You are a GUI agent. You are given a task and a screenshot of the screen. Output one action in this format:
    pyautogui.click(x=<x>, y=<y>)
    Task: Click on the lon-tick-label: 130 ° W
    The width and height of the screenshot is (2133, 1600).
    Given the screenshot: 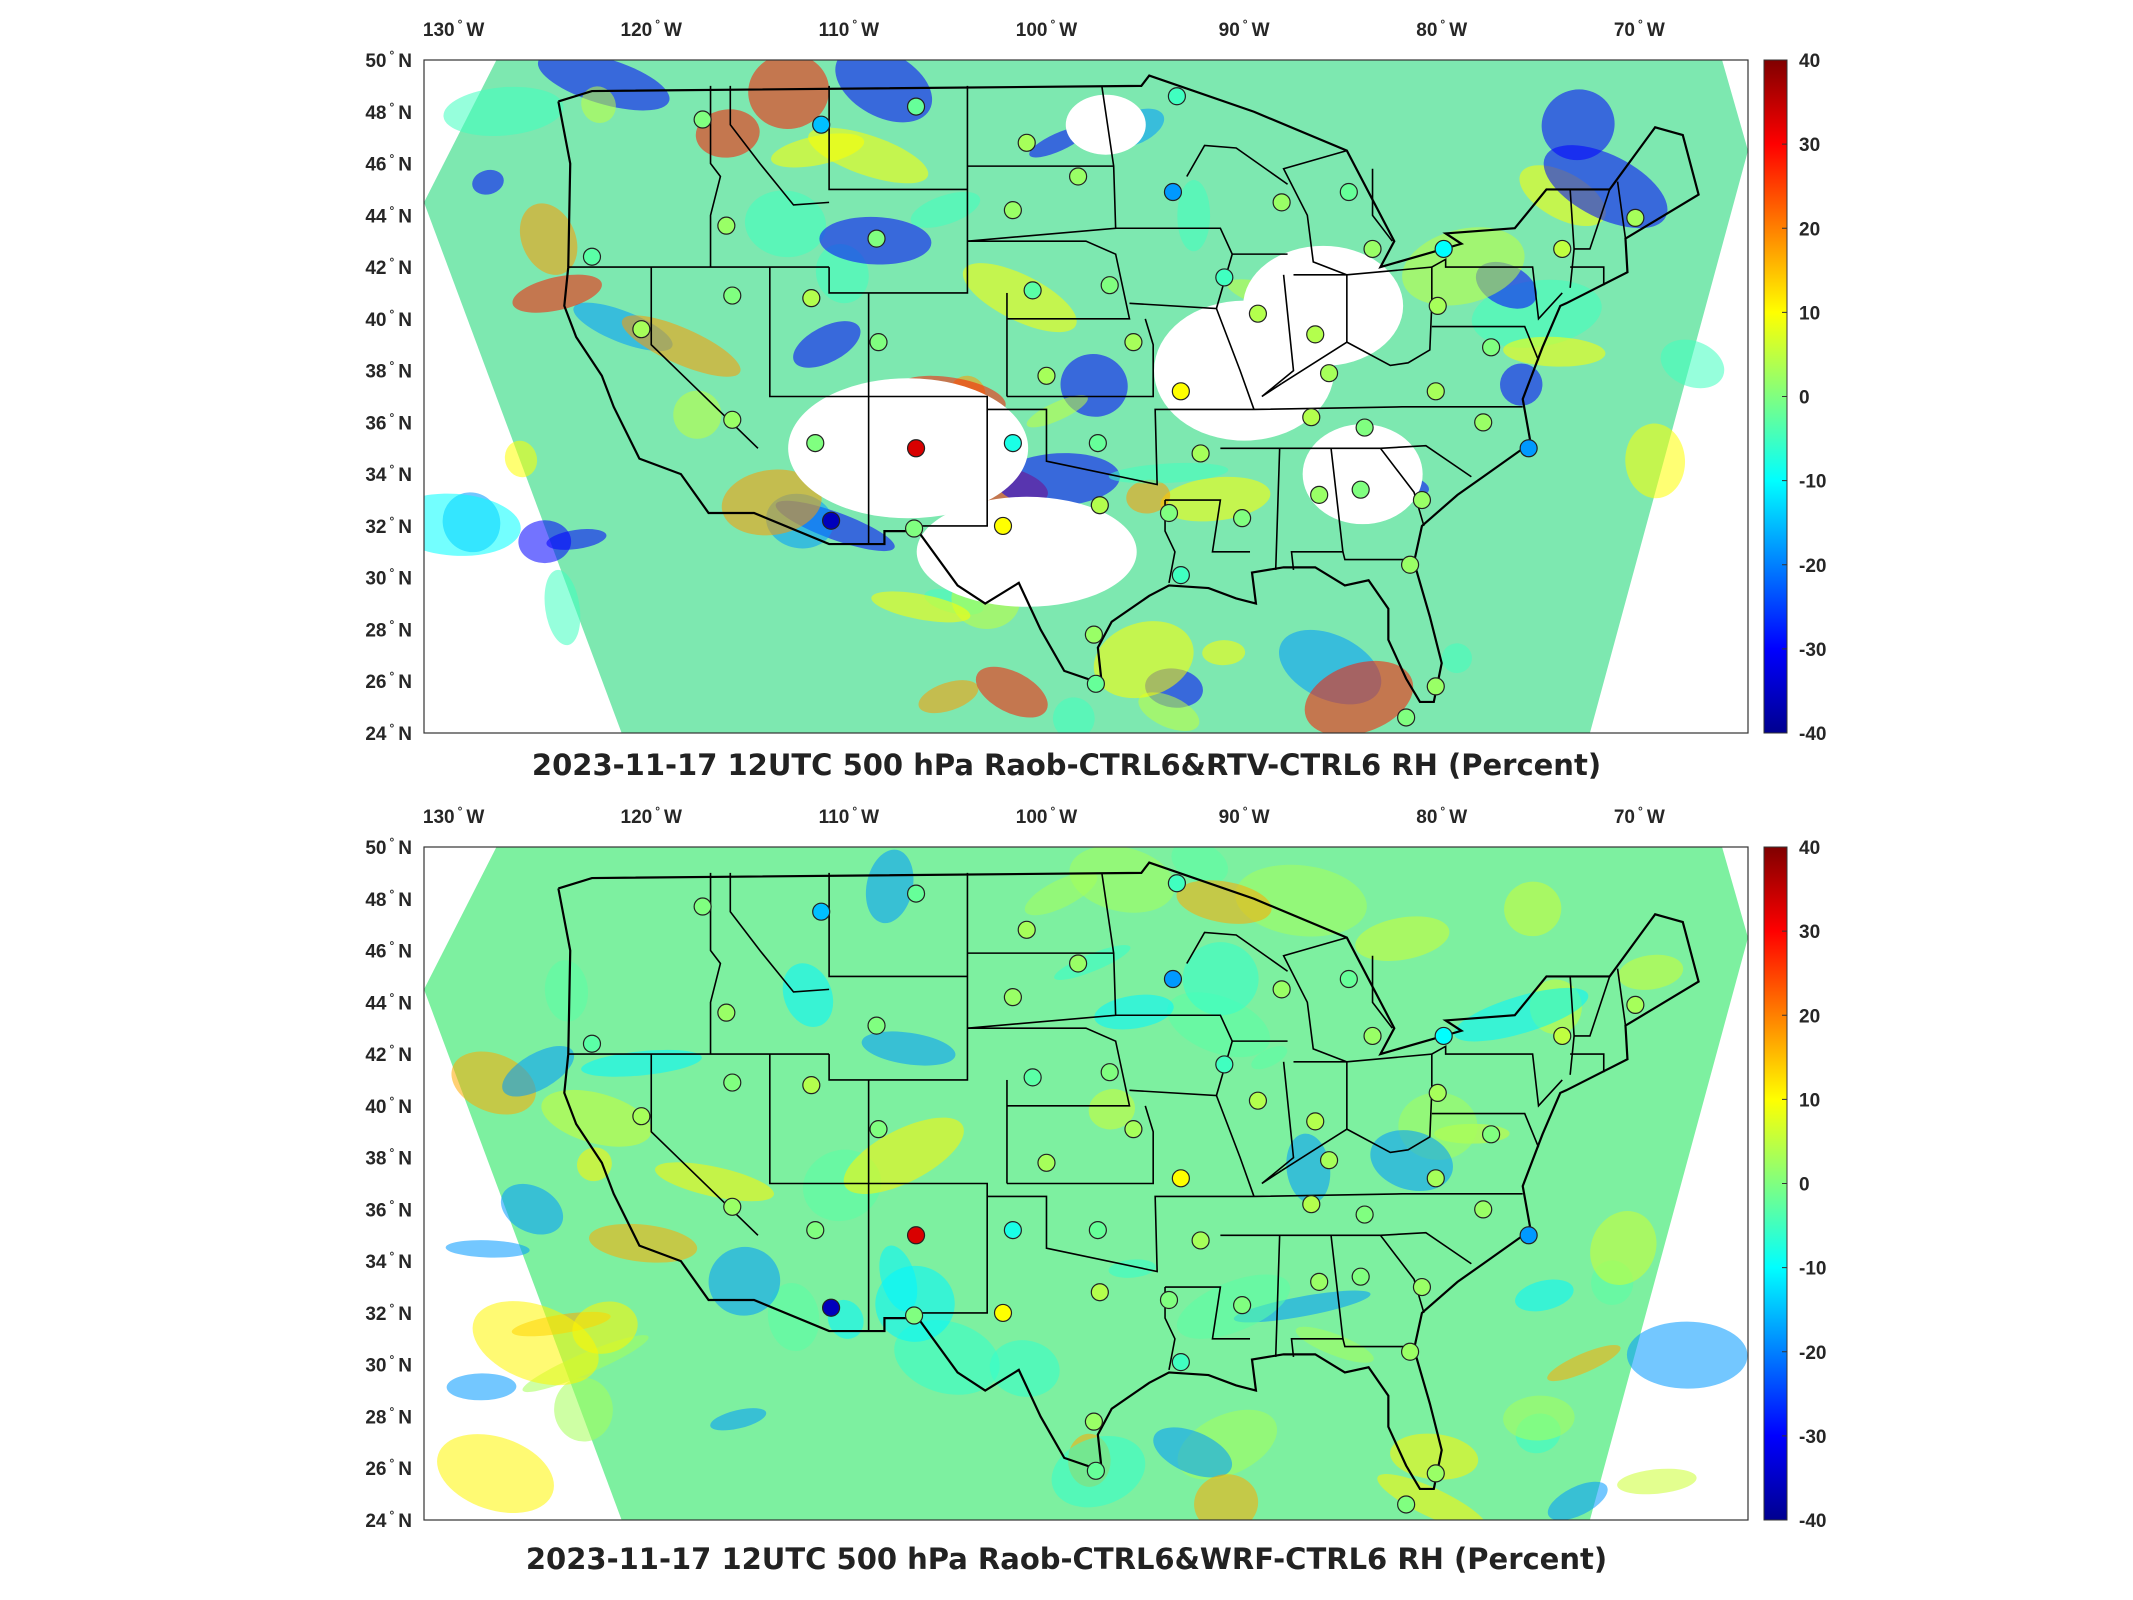 What is the action you would take?
    pyautogui.click(x=454, y=29)
    